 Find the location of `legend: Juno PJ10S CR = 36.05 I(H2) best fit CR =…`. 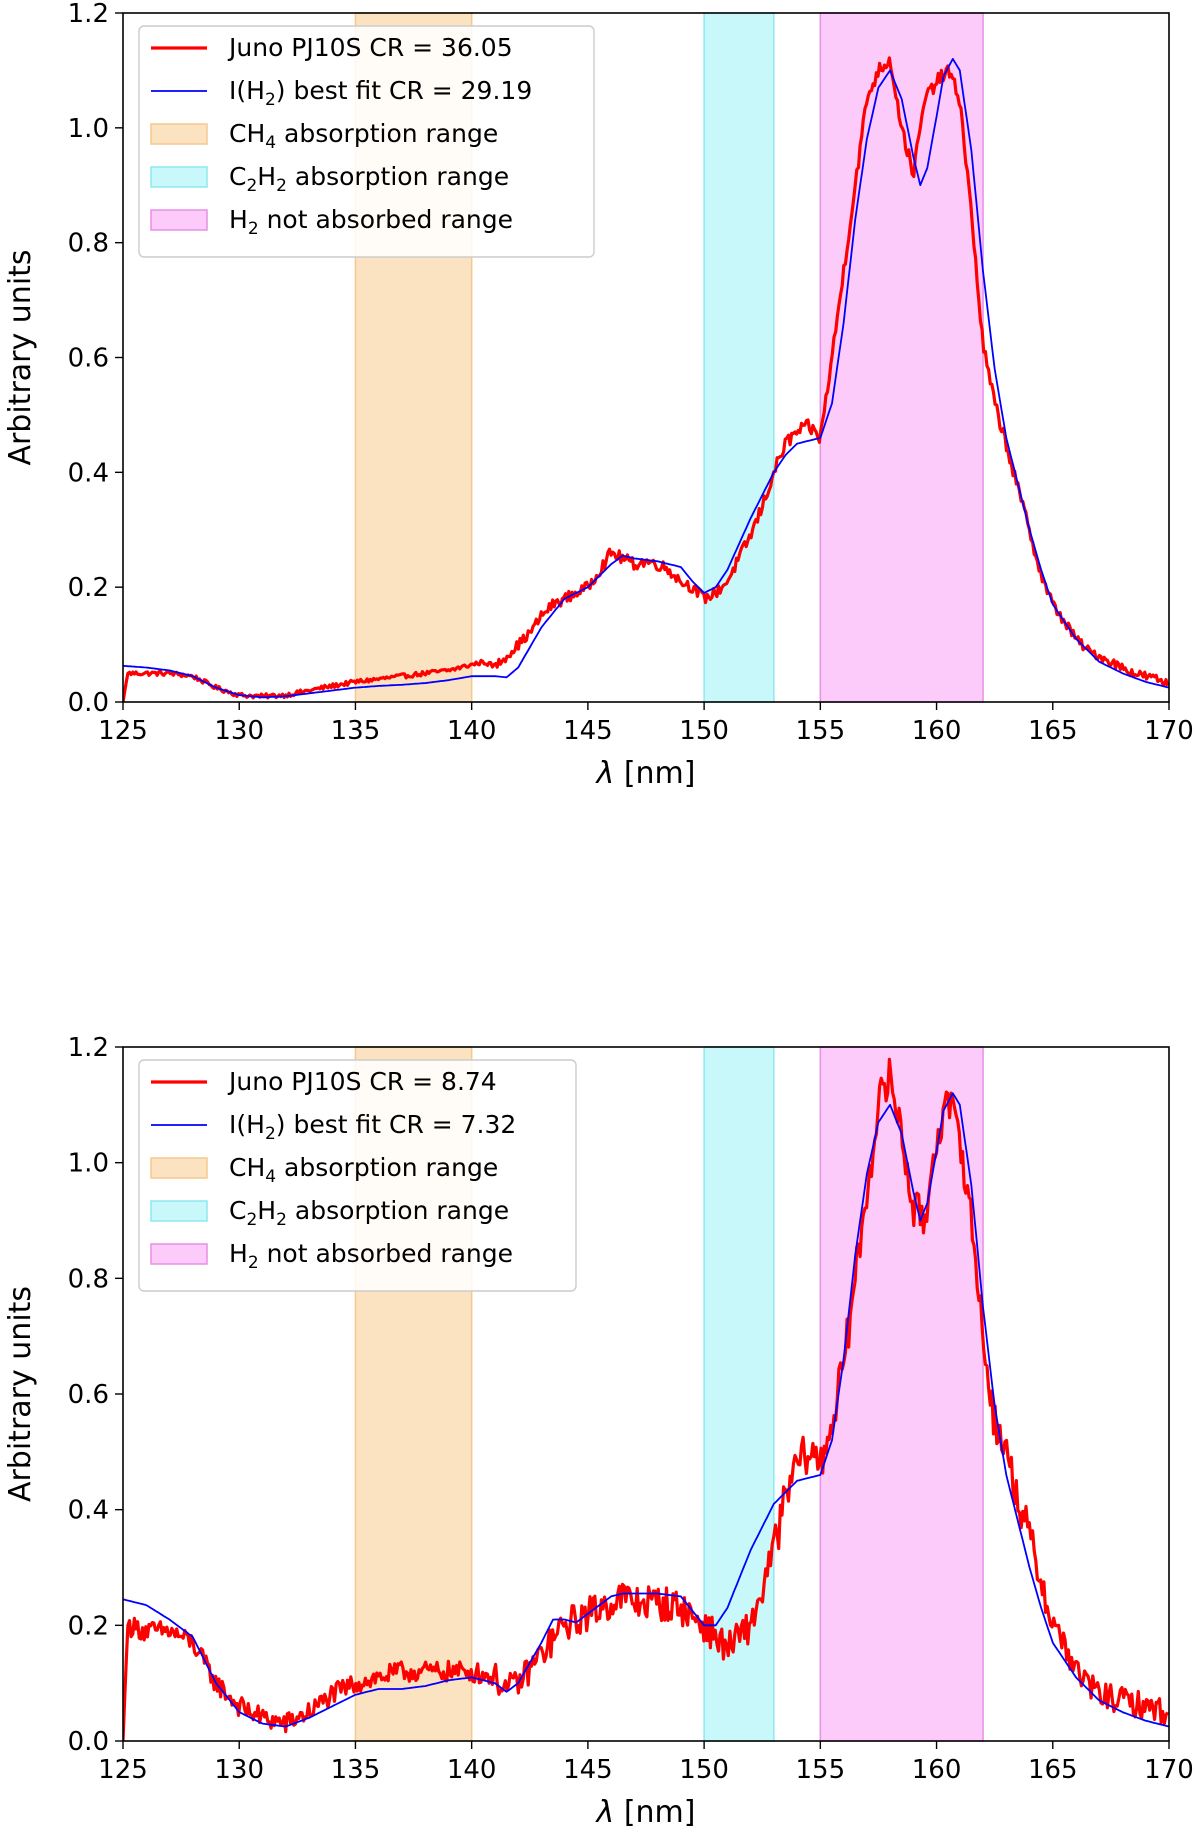

legend: Juno PJ10S CR = 36.05 I(H2) best fit CR =… is located at coordinates (366, 141).